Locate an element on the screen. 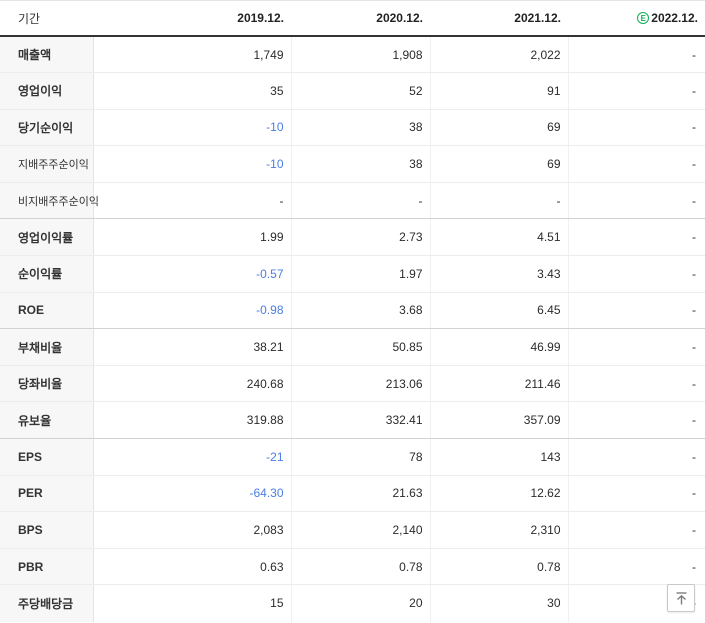 The height and width of the screenshot is (623, 705). cell-value: 2,310 is located at coordinates (498, 530).